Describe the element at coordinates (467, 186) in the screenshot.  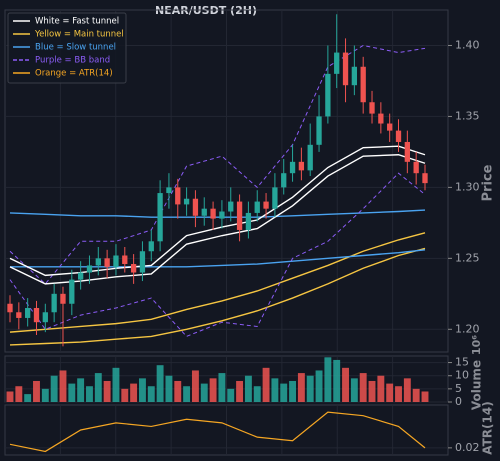
I see `y-tick-label: 1.30` at that location.